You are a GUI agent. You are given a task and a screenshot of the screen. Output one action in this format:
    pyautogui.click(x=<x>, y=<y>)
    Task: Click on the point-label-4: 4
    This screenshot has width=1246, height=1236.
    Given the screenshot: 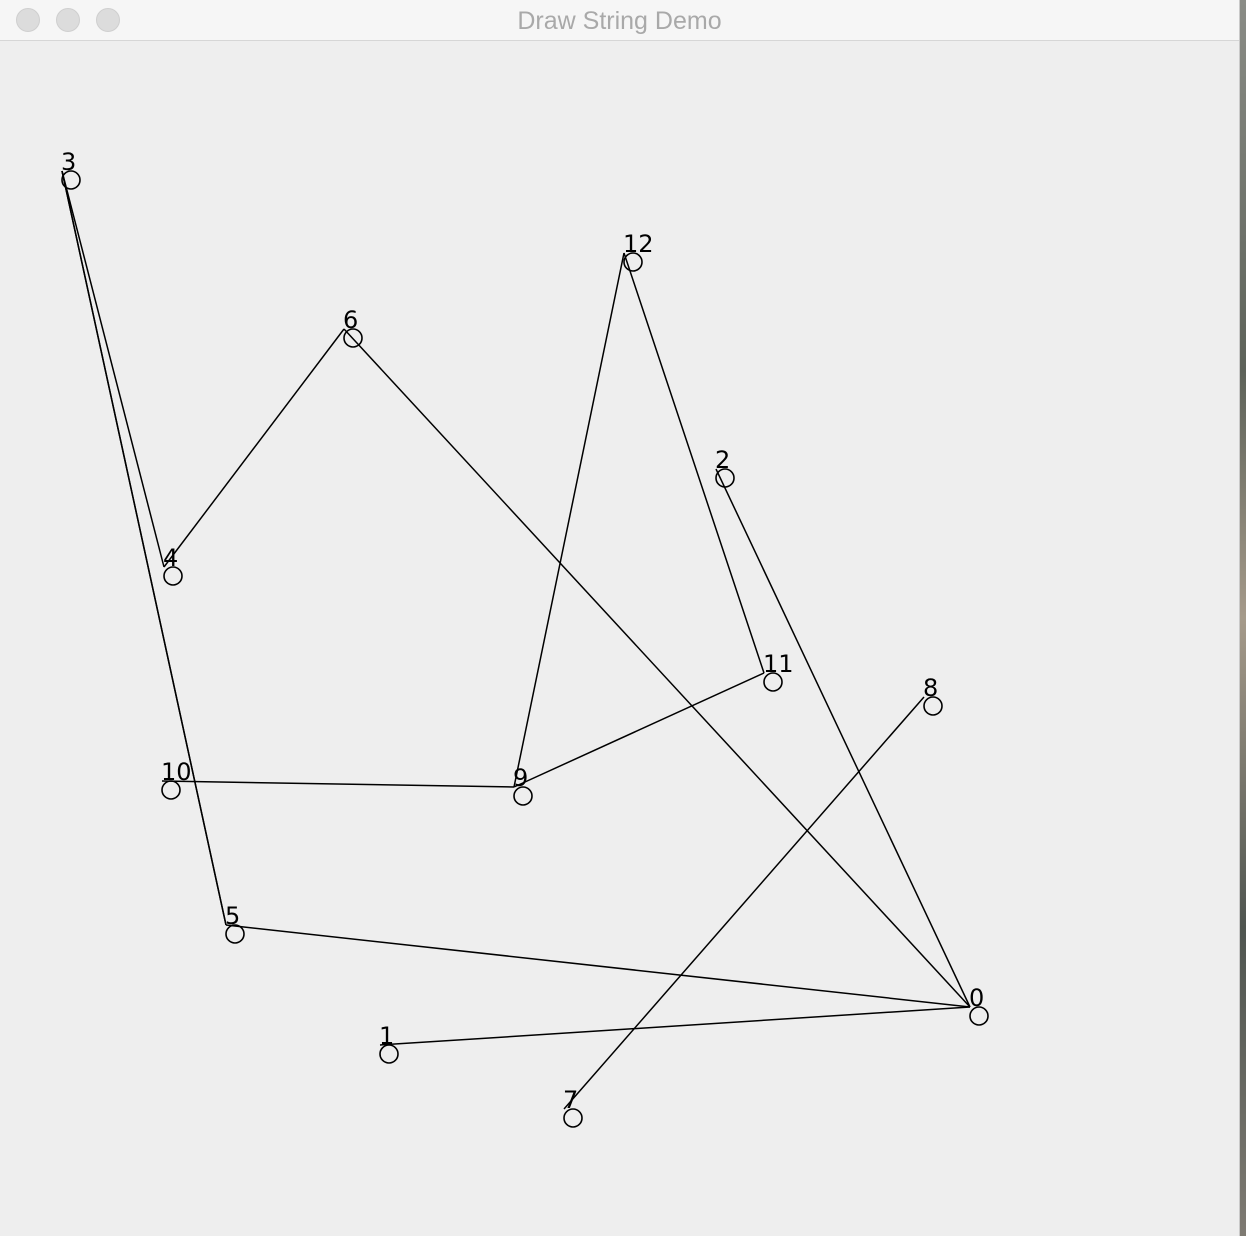 What is the action you would take?
    pyautogui.click(x=170, y=558)
    